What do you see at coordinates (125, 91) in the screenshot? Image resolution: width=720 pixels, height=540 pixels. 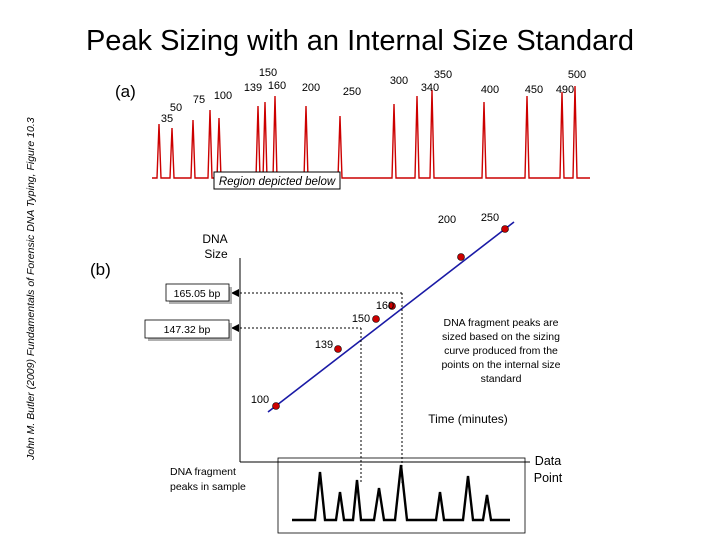 I see `panel-a-label: (a)` at bounding box center [125, 91].